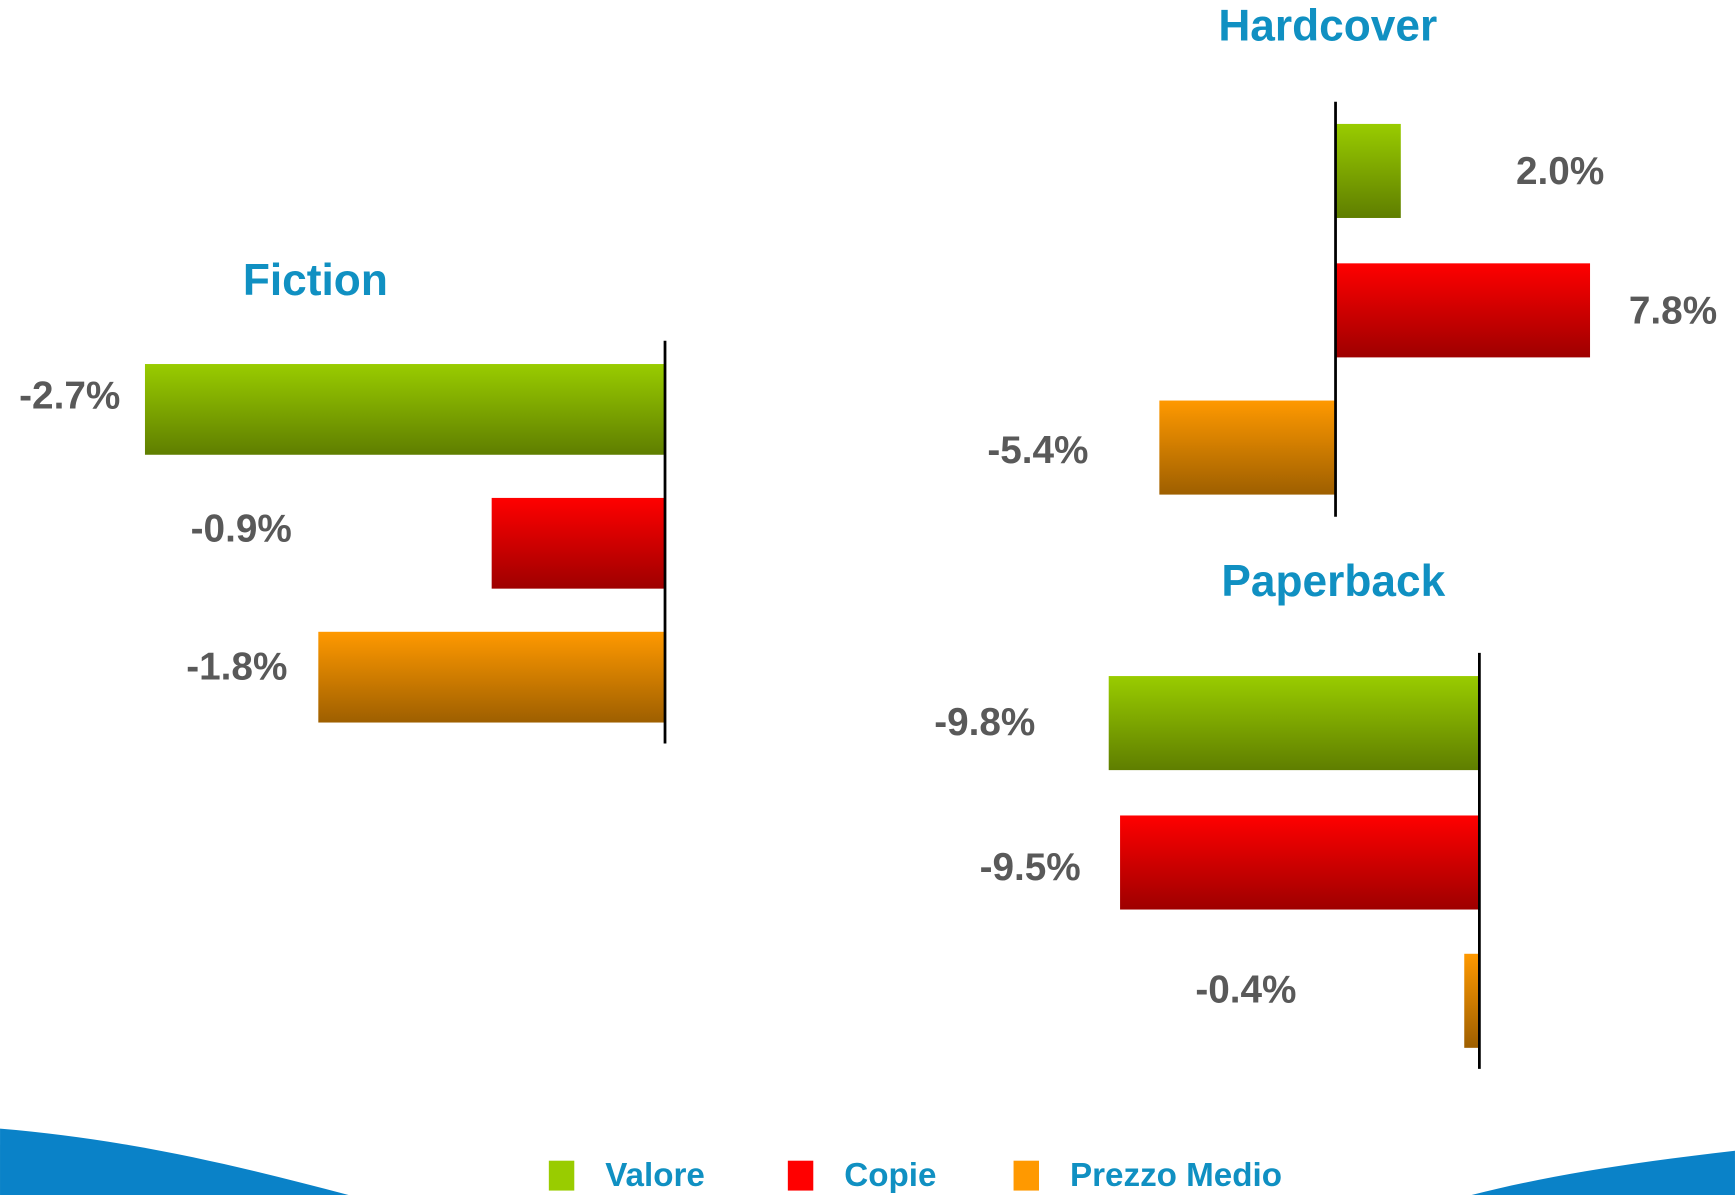 The height and width of the screenshot is (1195, 1735). What do you see at coordinates (1560, 171) in the screenshot?
I see `value-label: 2.0%` at bounding box center [1560, 171].